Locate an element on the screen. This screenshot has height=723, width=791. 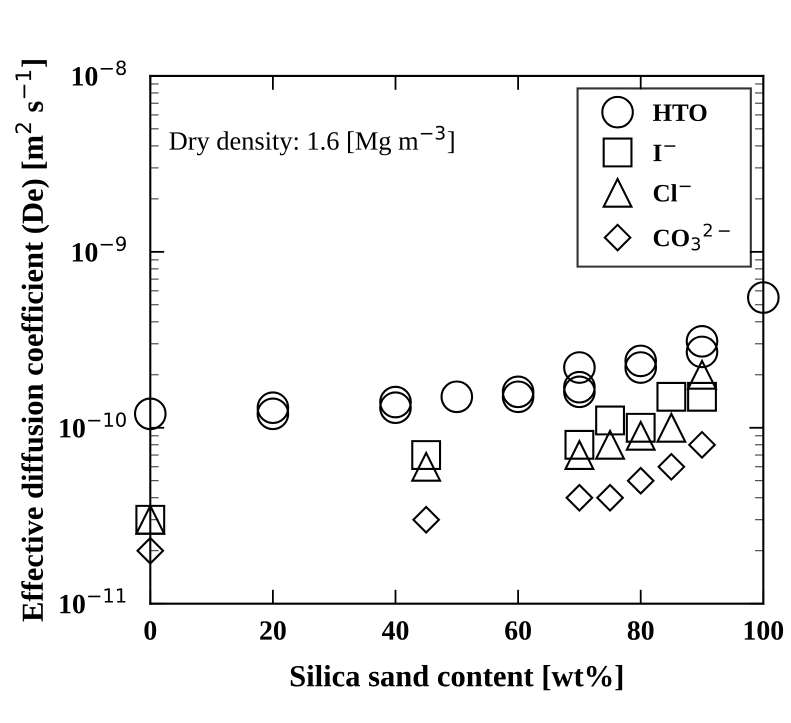
y-tick-label: 10$^{−10}$ is located at coordinates (93, 425).